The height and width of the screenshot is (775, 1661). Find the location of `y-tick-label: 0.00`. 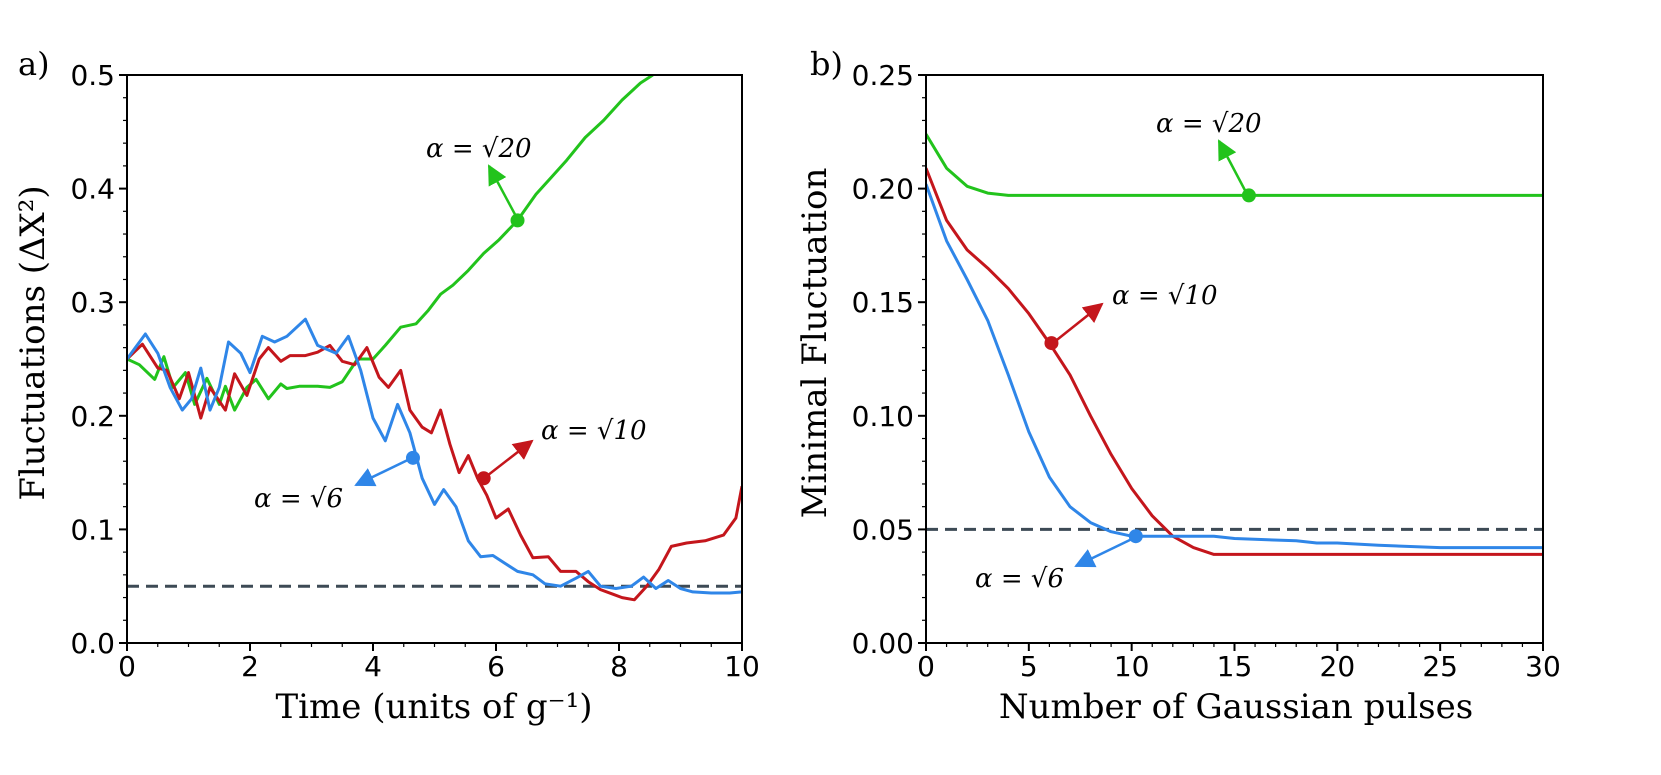

y-tick-label: 0.00 is located at coordinates (883, 643).